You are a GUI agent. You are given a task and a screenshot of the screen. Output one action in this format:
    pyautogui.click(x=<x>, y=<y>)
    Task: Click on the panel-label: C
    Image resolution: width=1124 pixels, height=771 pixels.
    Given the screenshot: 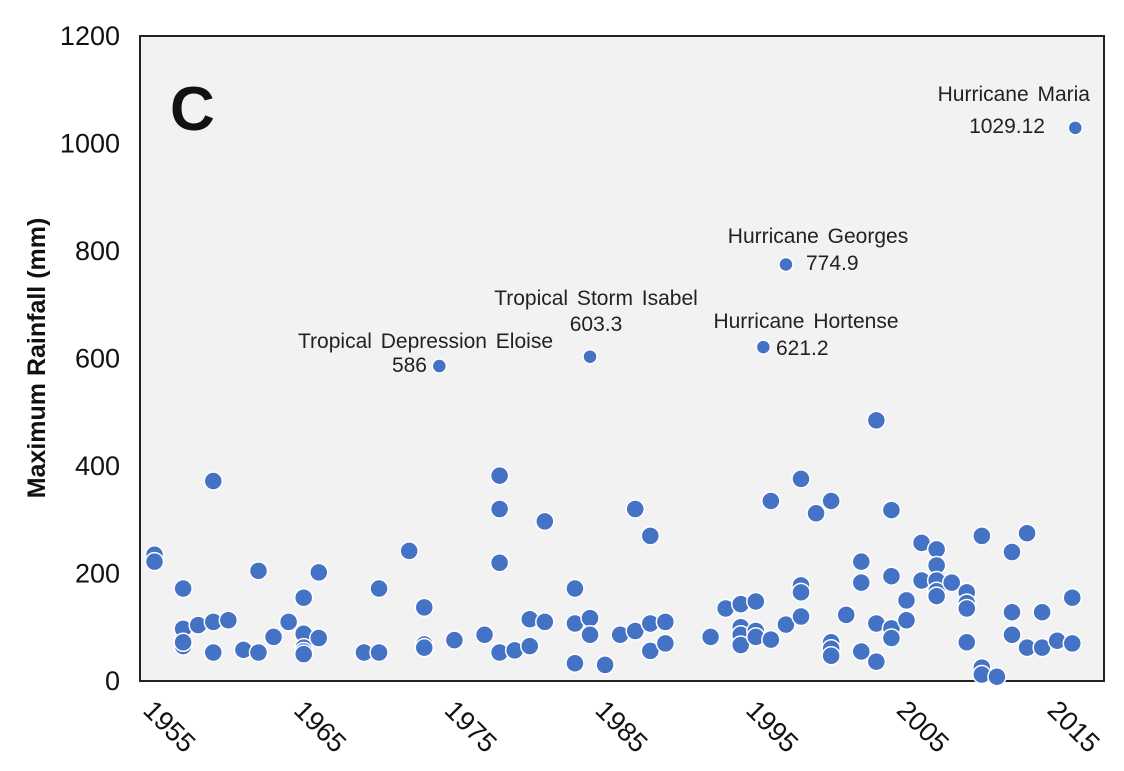 What is the action you would take?
    pyautogui.click(x=192, y=109)
    